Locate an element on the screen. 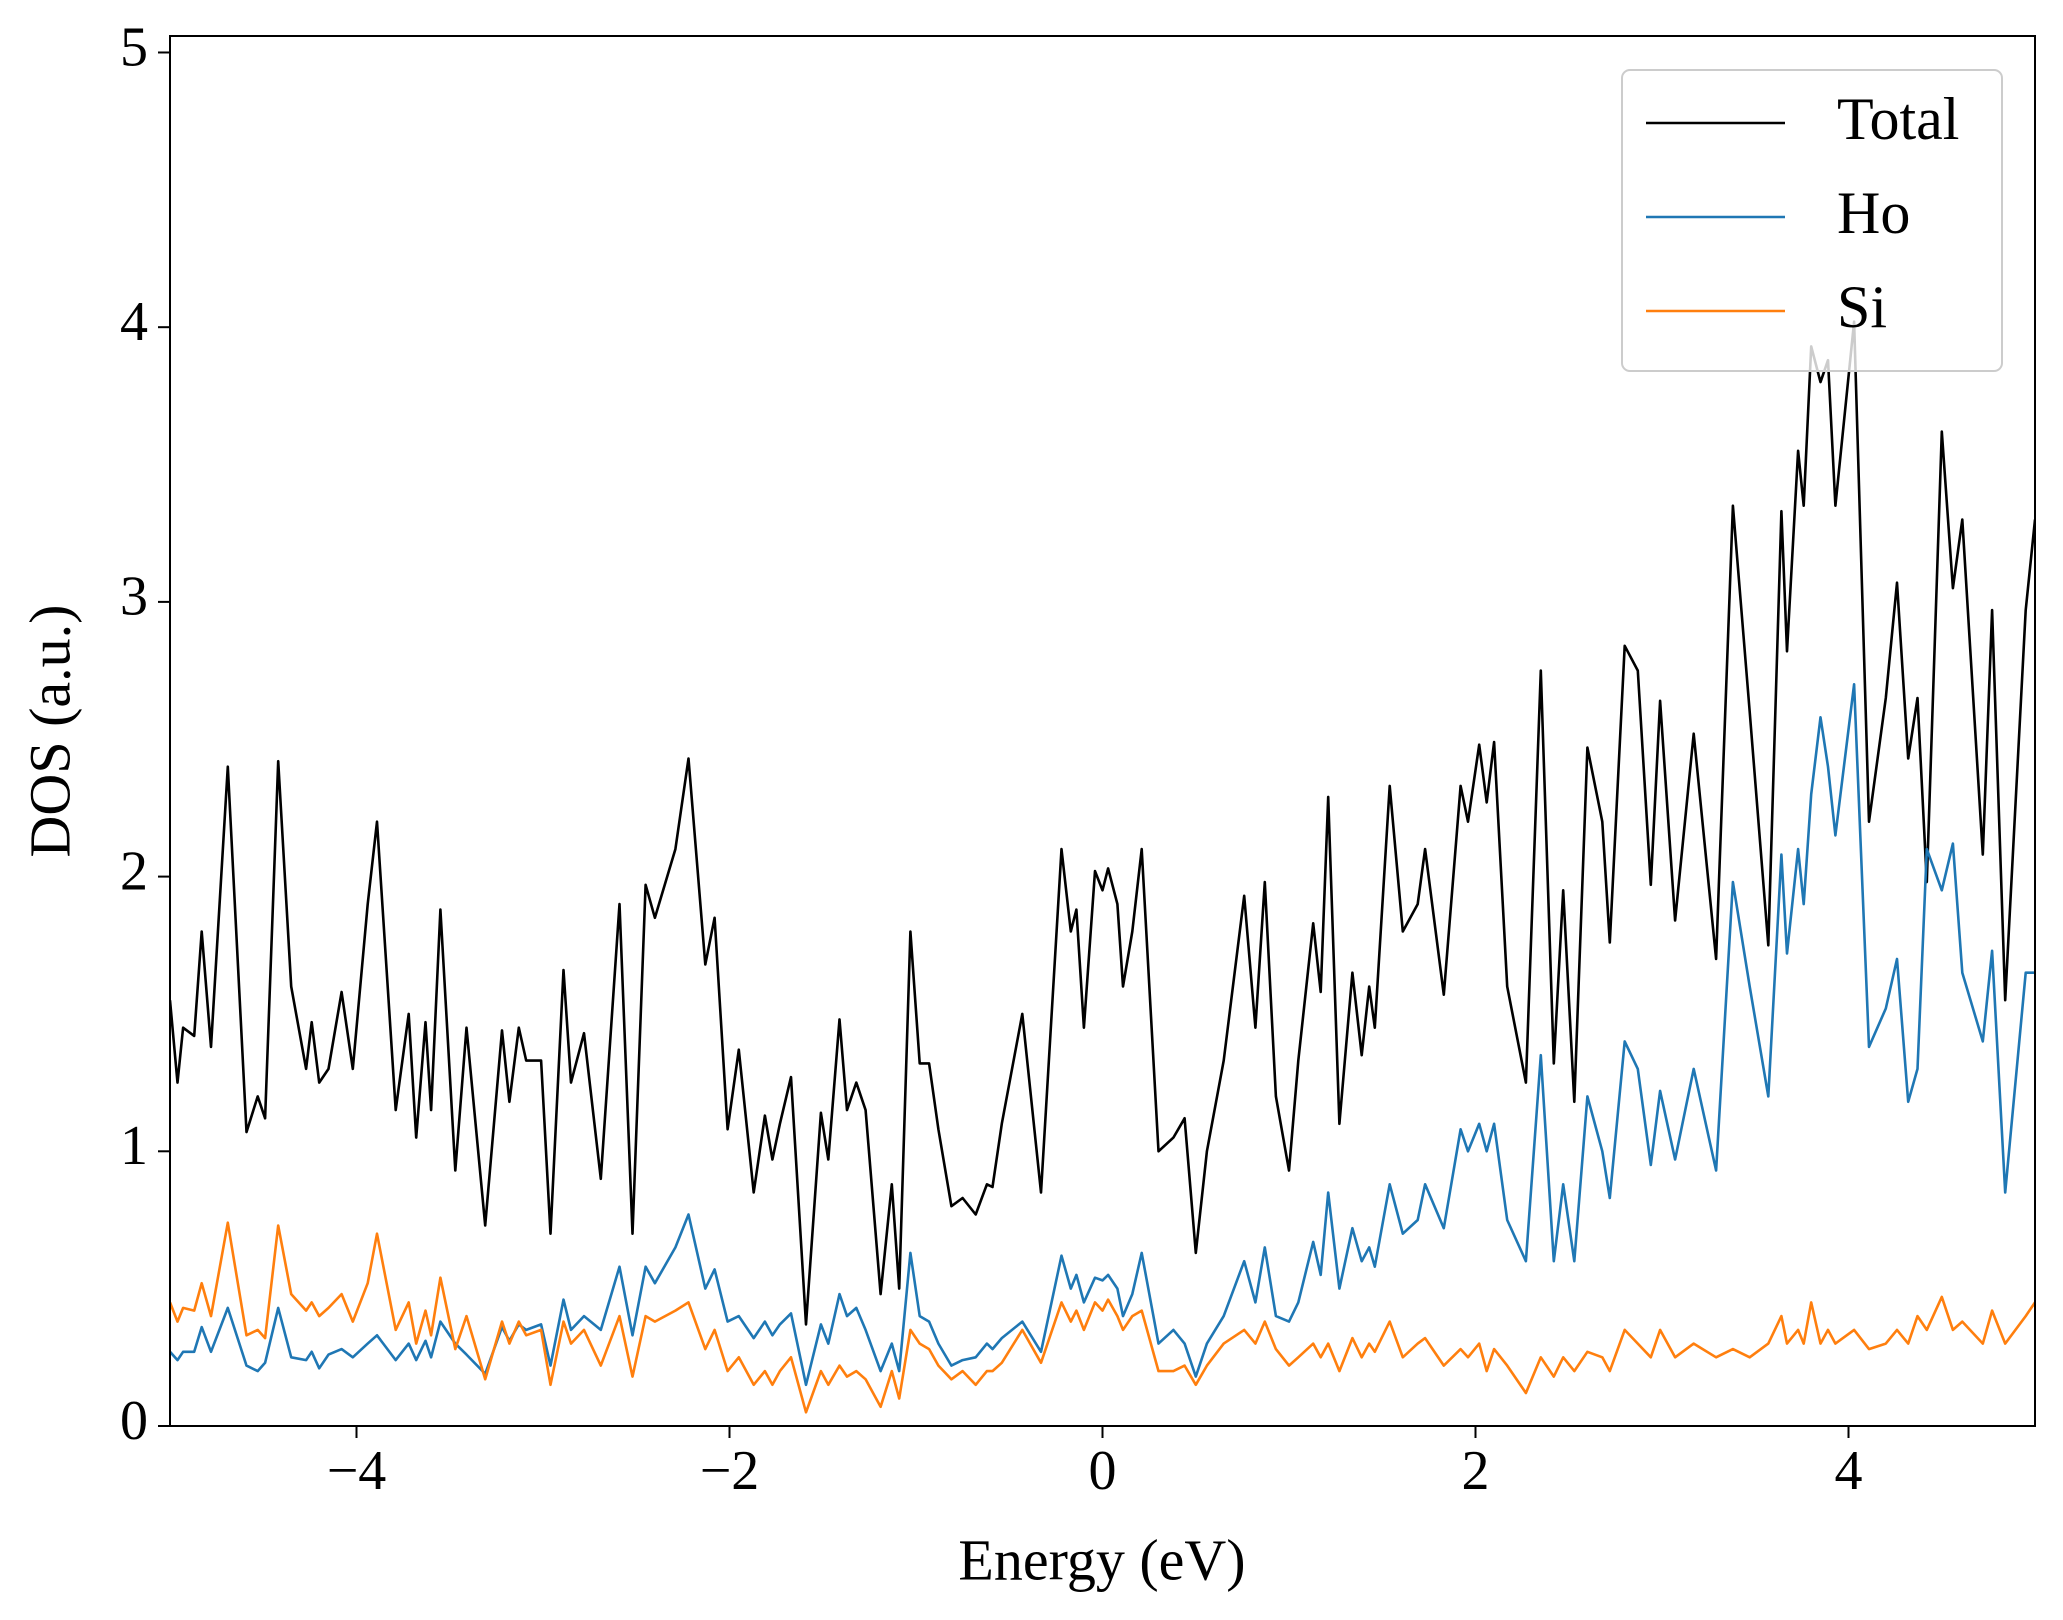 This screenshot has width=2063, height=1620. x-tick-label: 4 is located at coordinates (1849, 1471).